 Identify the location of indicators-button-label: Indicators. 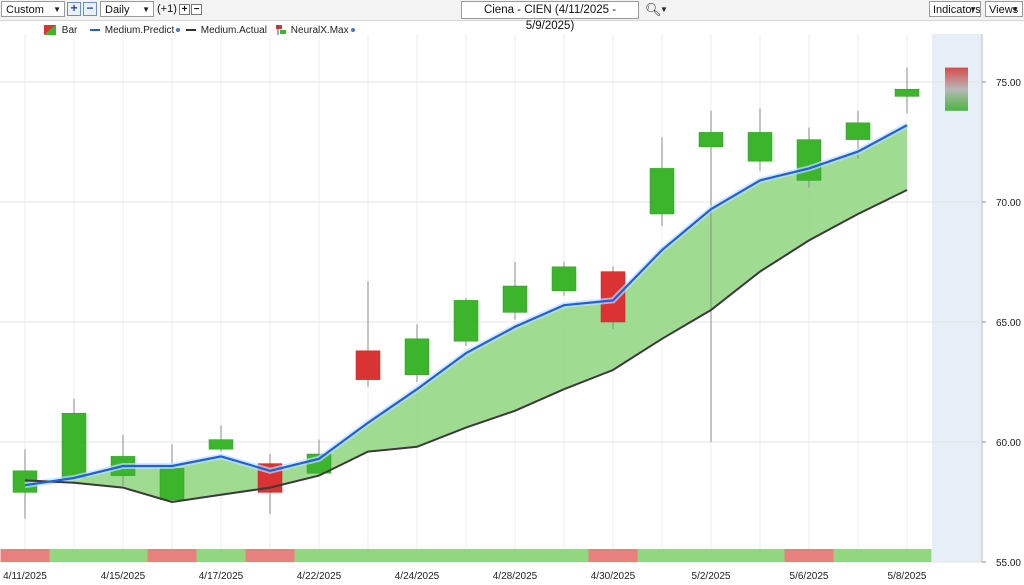
(957, 10).